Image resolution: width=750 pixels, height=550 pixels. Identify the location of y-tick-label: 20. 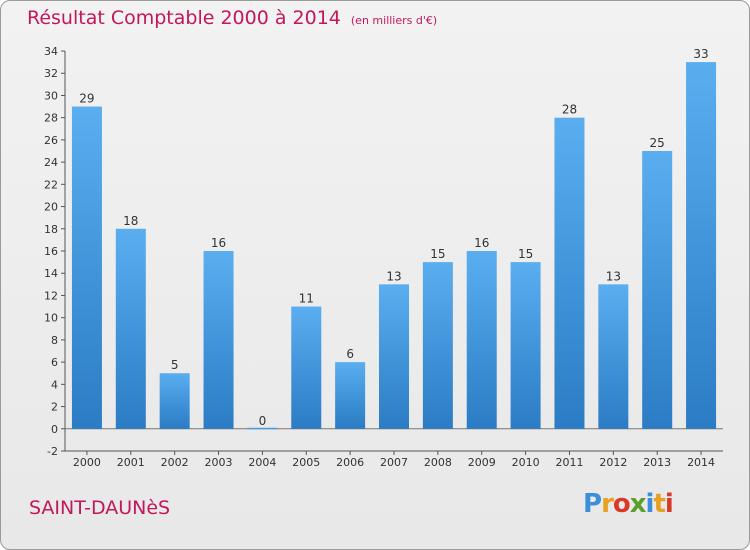
(51, 207).